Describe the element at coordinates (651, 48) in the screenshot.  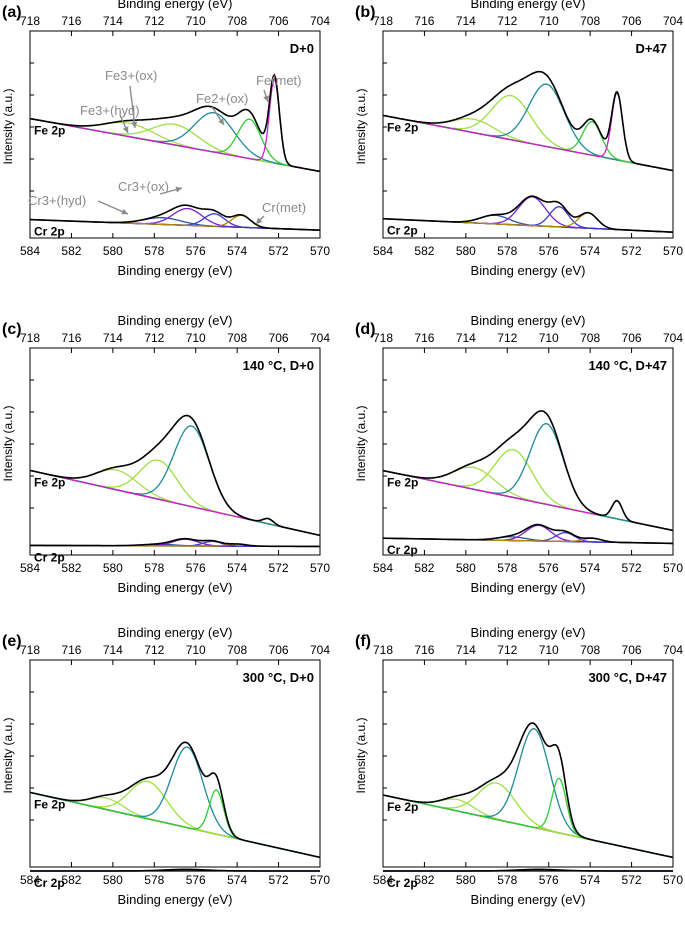
I see `panel-title: D+47` at that location.